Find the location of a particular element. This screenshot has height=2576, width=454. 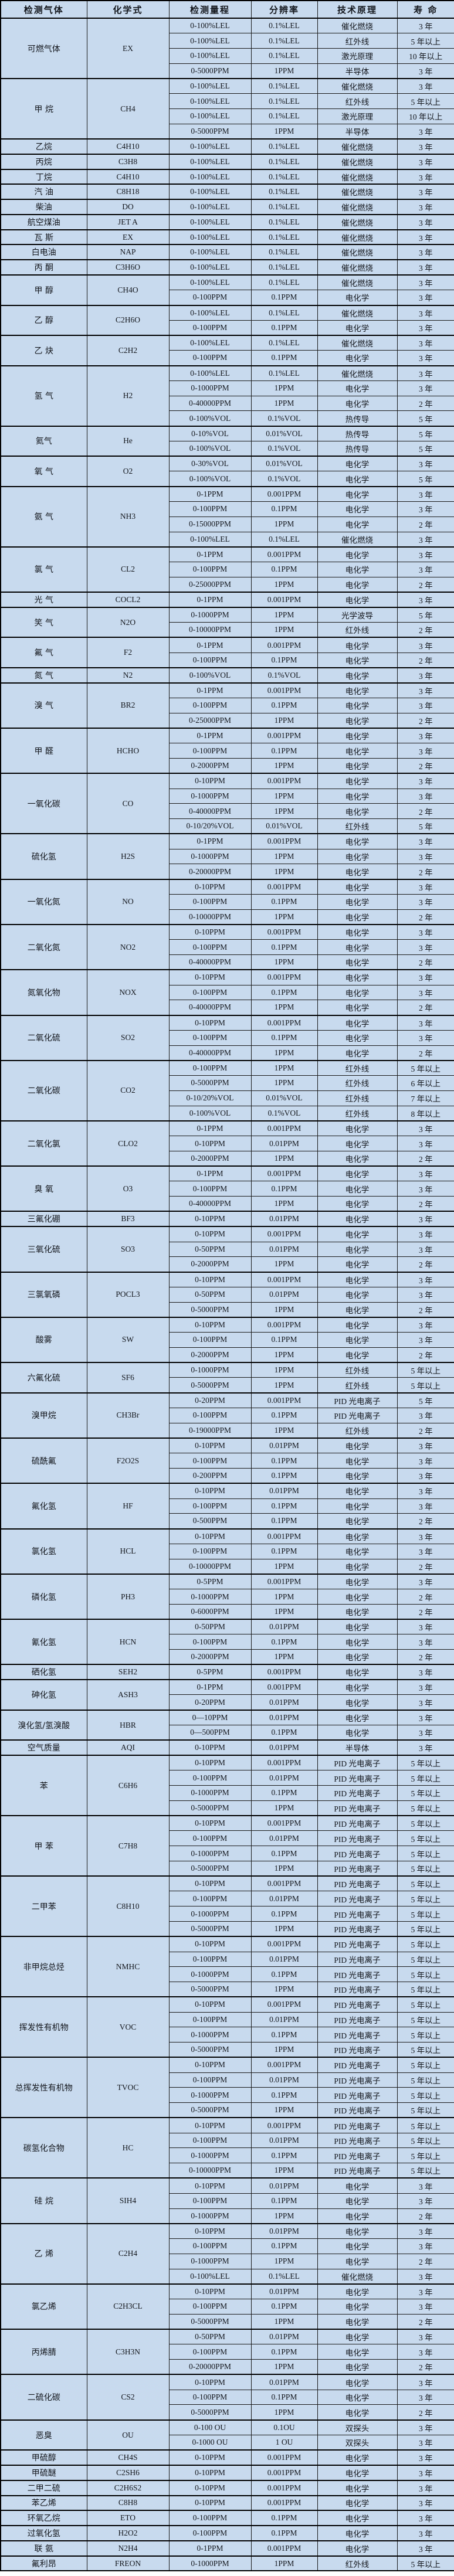

principle-cell: 半导体 is located at coordinates (357, 71).